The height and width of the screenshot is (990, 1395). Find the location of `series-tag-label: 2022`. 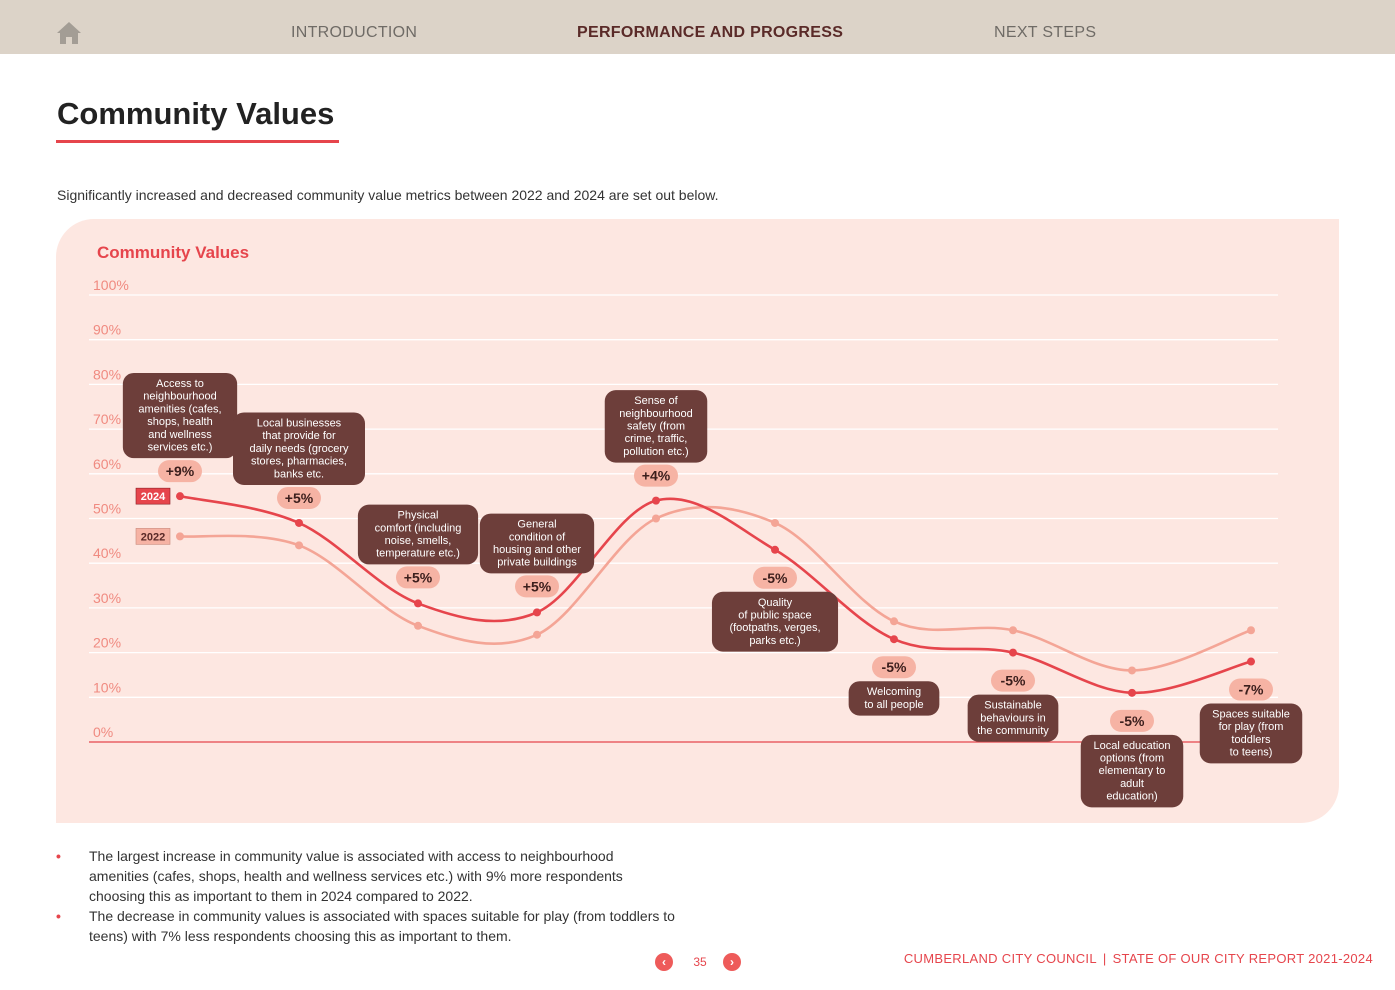

series-tag-label: 2022 is located at coordinates (153, 537).